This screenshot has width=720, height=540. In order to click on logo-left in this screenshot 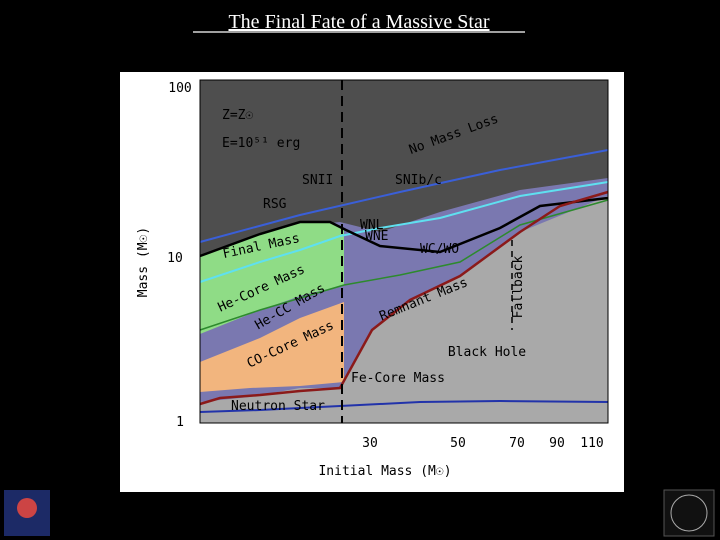, I will do `click(27, 513)`.